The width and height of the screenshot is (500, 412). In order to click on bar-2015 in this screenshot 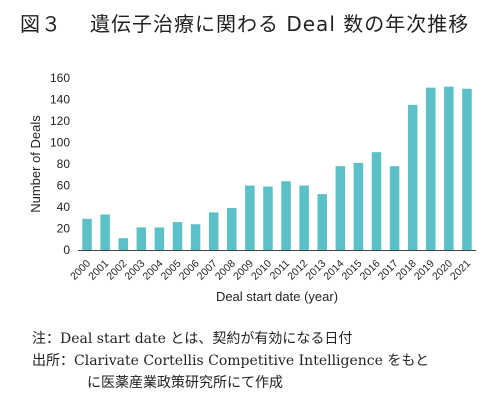, I will do `click(358, 206)`.